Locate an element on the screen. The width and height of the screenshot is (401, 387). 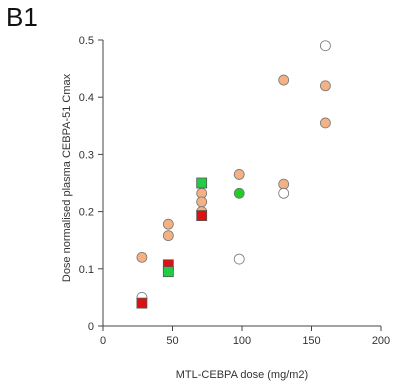
y-axis-label: Dose normalised plasma CEBPA-51 Cmax is located at coordinates (67, 177).